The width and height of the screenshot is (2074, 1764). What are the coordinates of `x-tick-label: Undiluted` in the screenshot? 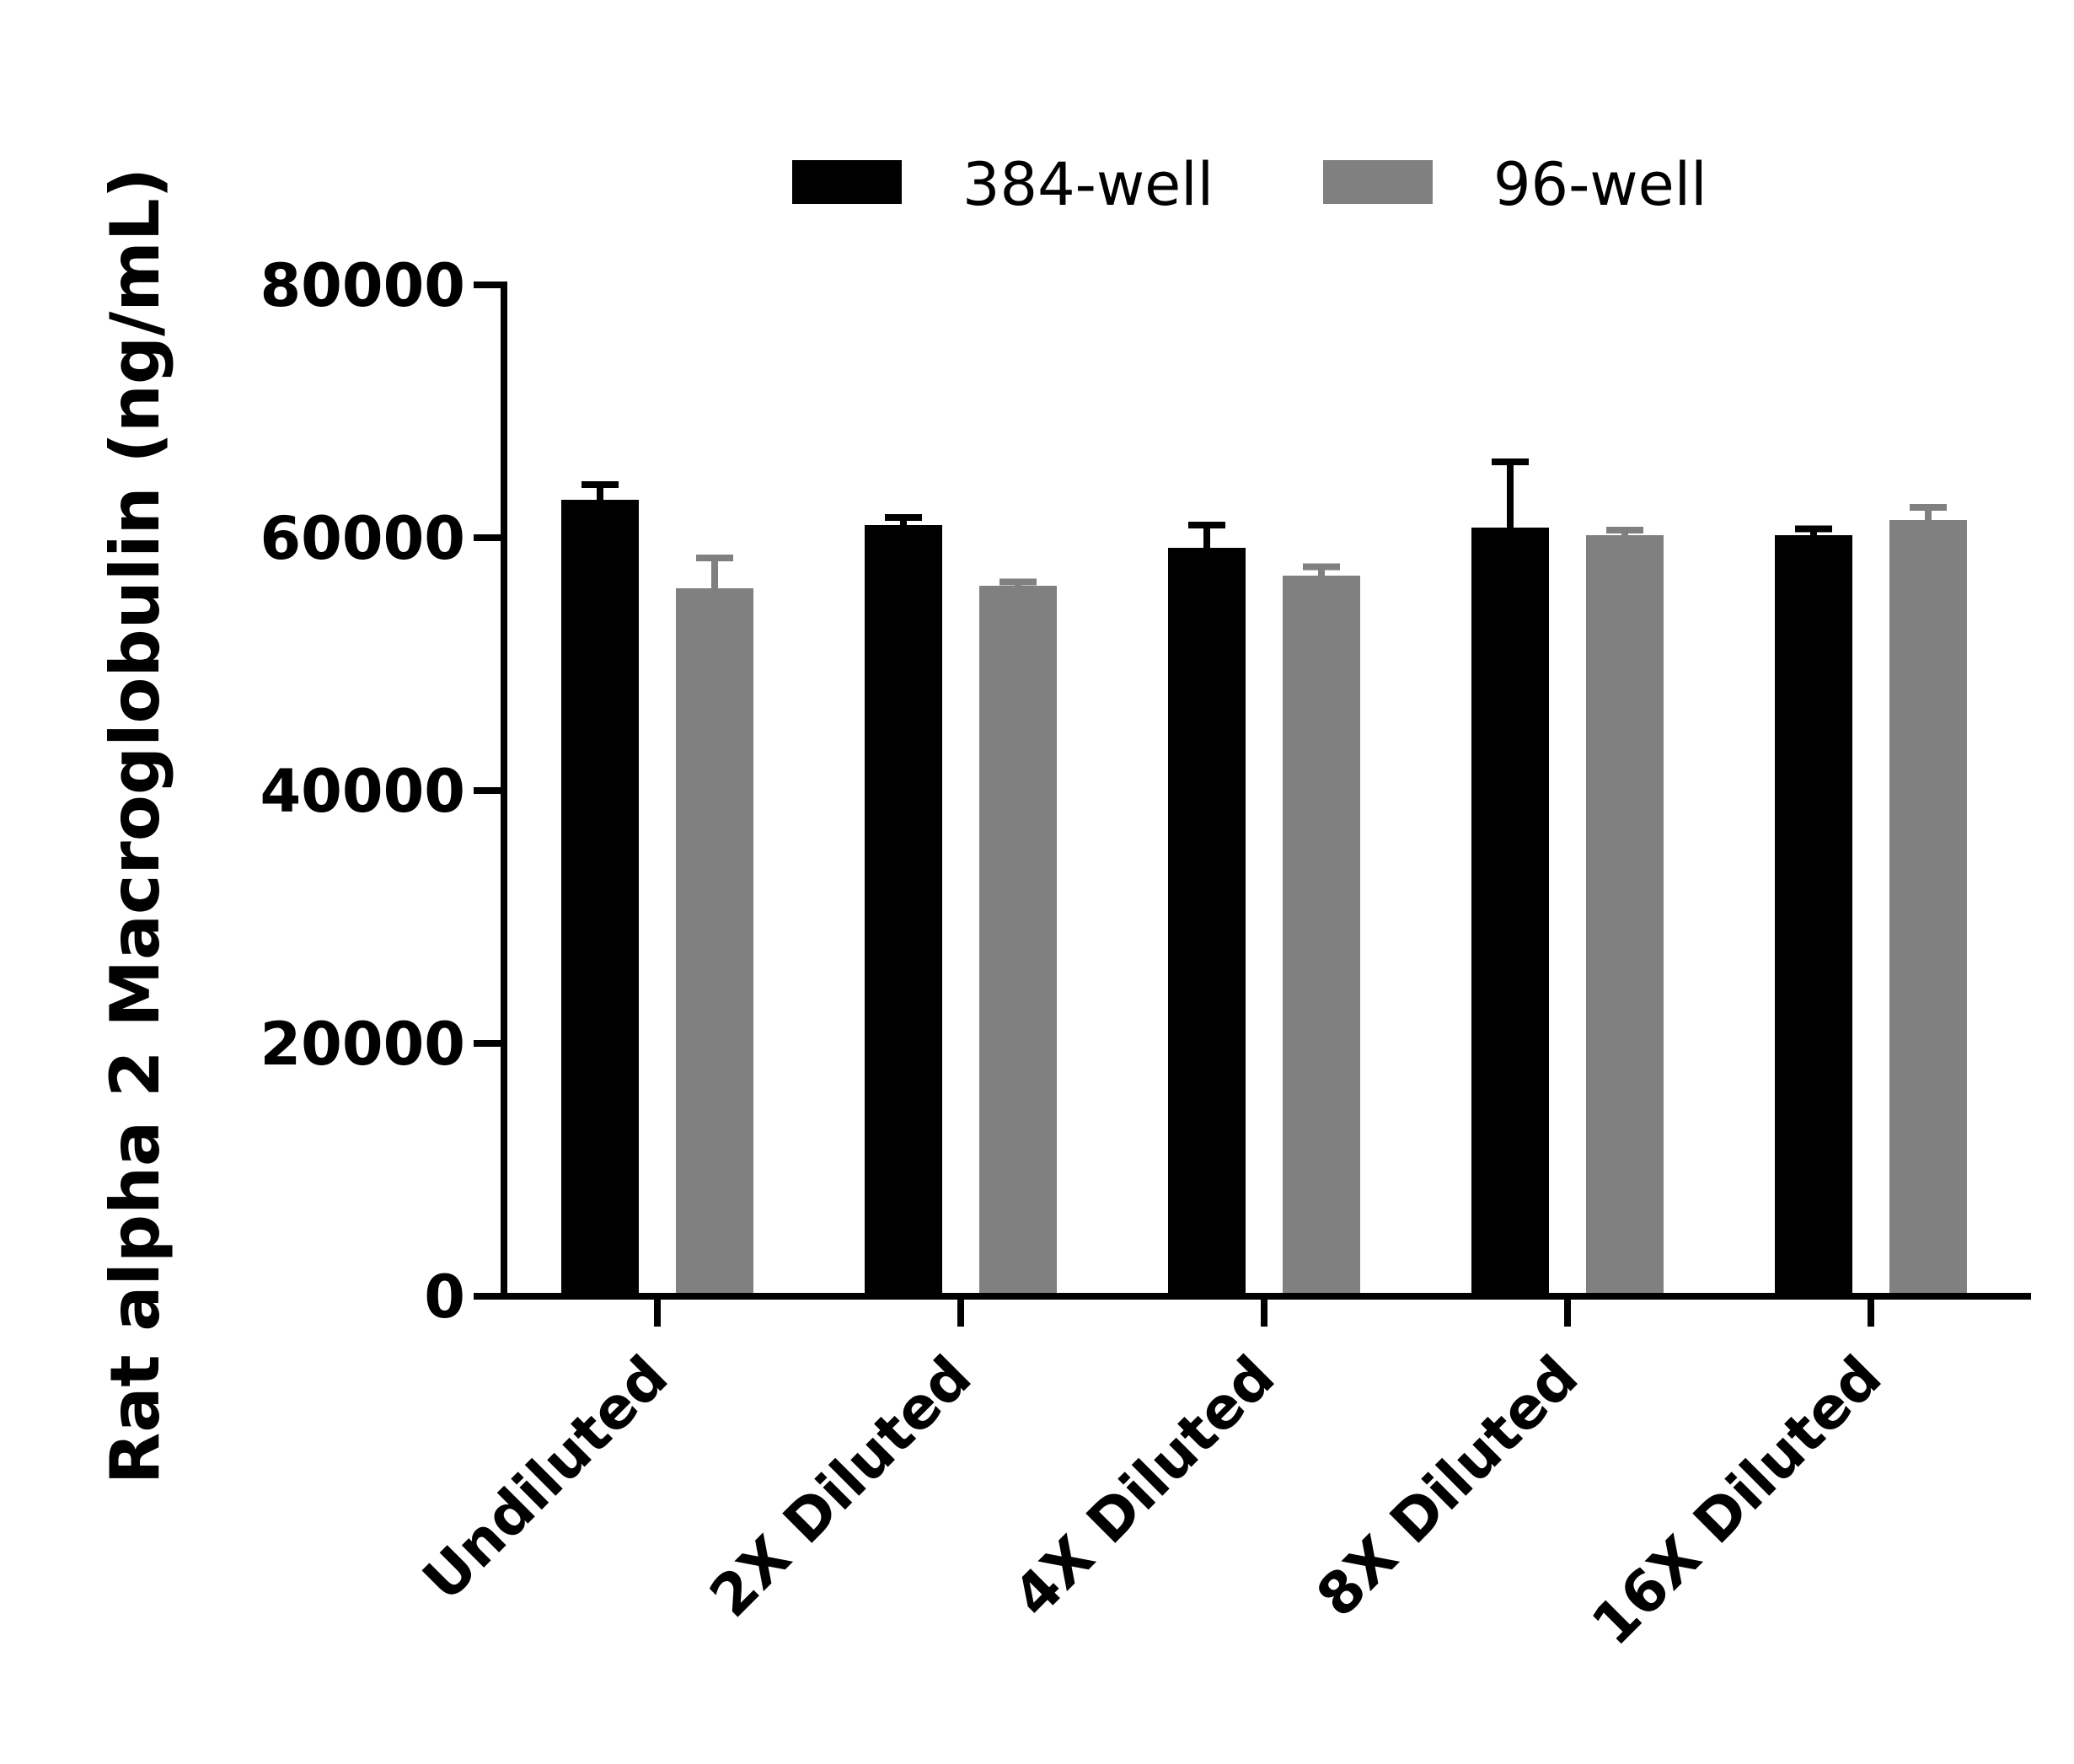 It's located at (545, 1478).